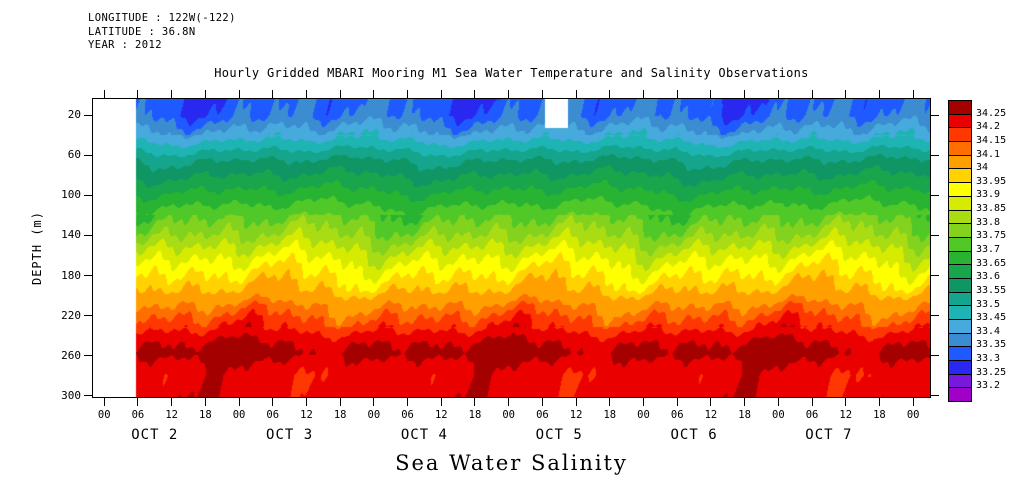  What do you see at coordinates (988, 277) in the screenshot?
I see `colorbar-label: 33.6` at bounding box center [988, 277].